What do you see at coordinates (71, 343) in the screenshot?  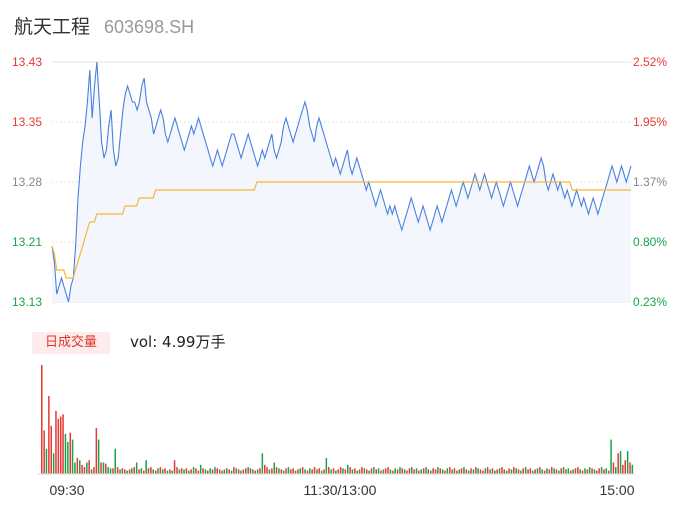 I see `volume-badge: 日成交量` at bounding box center [71, 343].